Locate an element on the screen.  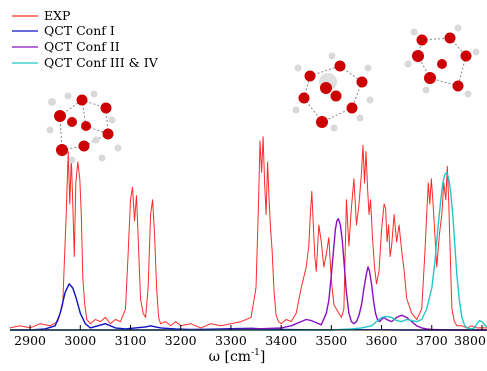
x-tick-label-0: 2900 is located at coordinates (30, 340).